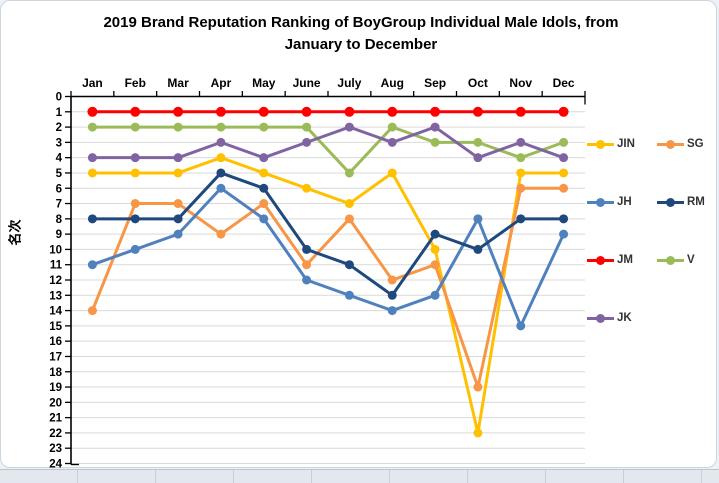 The image size is (719, 483). I want to click on legend-marker-SG, so click(670, 144).